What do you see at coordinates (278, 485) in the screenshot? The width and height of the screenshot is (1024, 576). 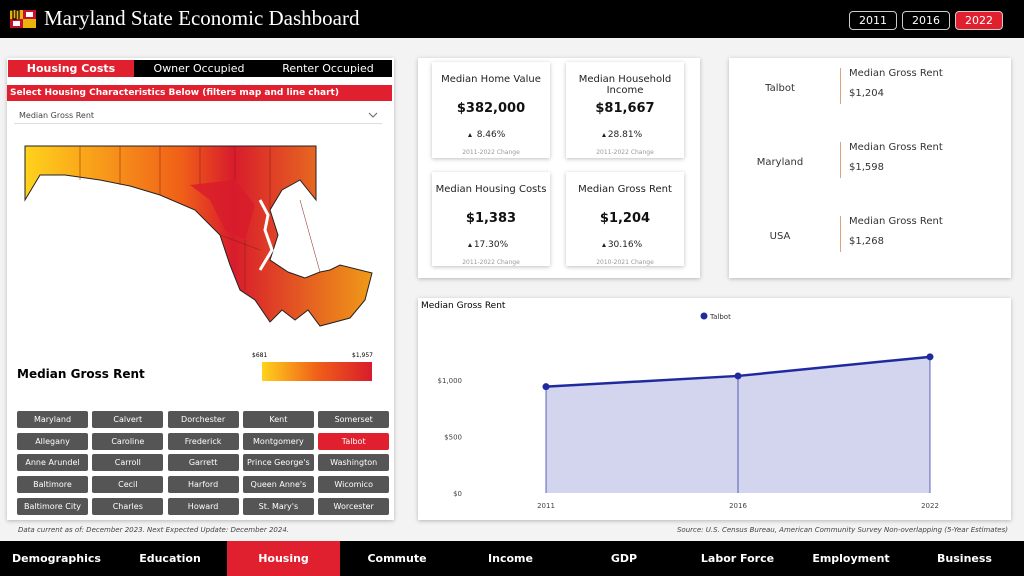 I see `county-button: Queen Anne's` at bounding box center [278, 485].